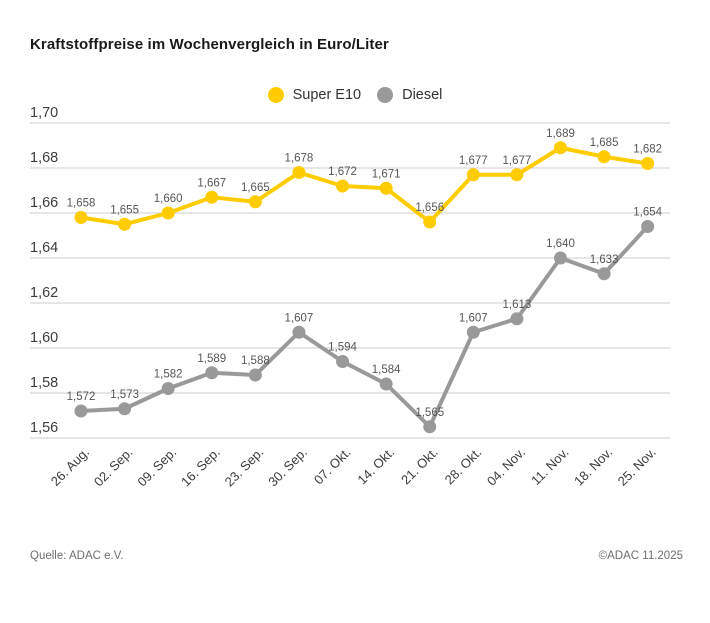 The image size is (710, 623). Describe the element at coordinates (275, 95) in the screenshot. I see `super-e10-dot-icon` at that location.